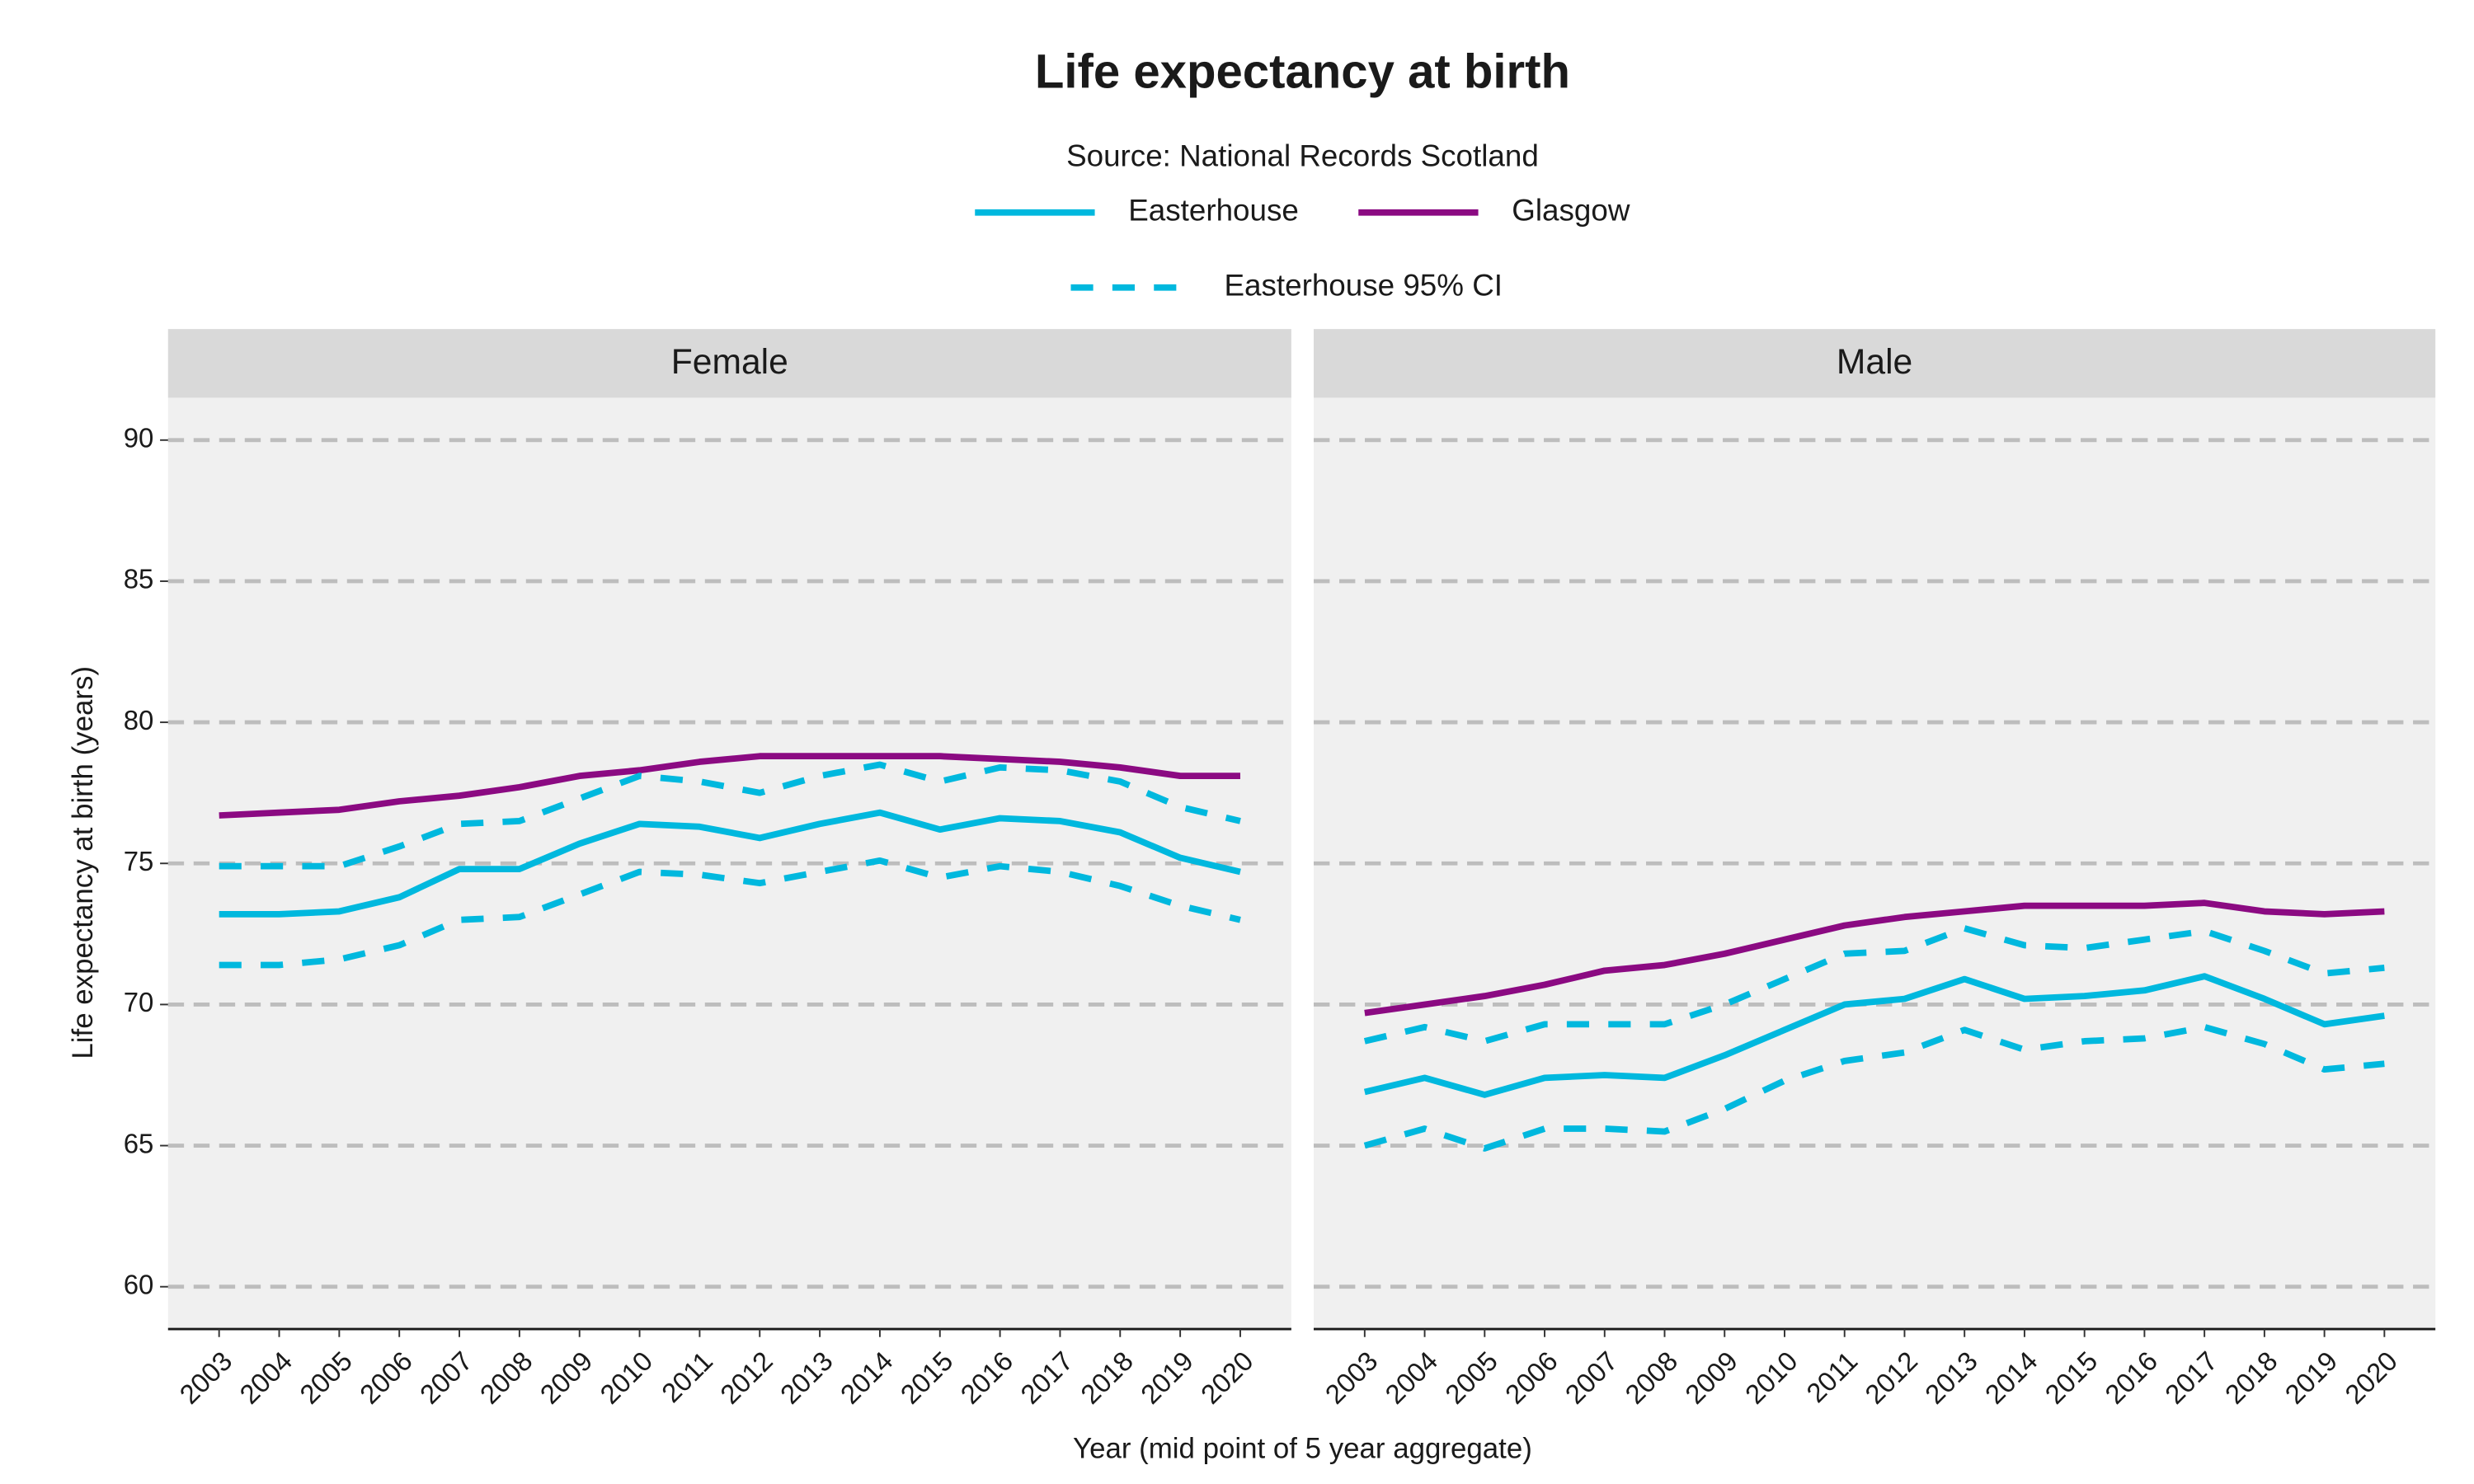  What do you see at coordinates (139, 579) in the screenshot?
I see `y-tick-label: 85` at bounding box center [139, 579].